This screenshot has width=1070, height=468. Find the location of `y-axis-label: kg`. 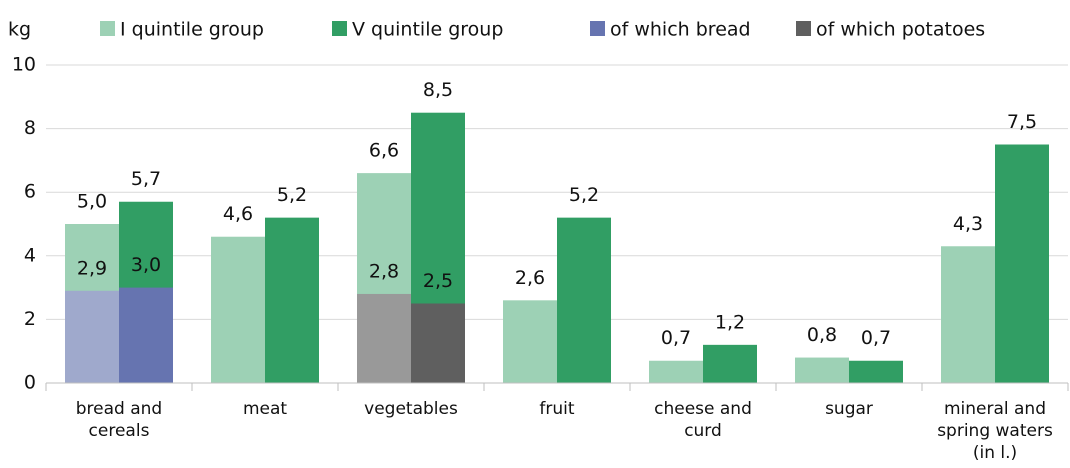

y-axis-label: kg is located at coordinates (19, 30).